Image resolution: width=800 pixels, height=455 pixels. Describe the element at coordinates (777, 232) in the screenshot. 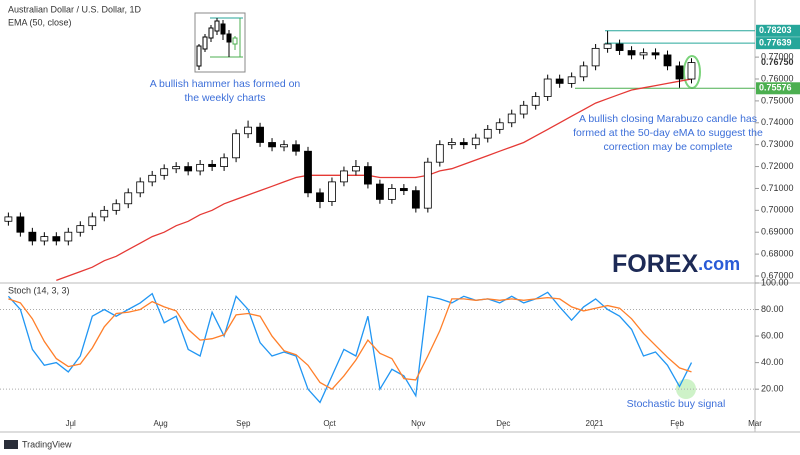

I see `y-tick-label: 0.69000` at that location.